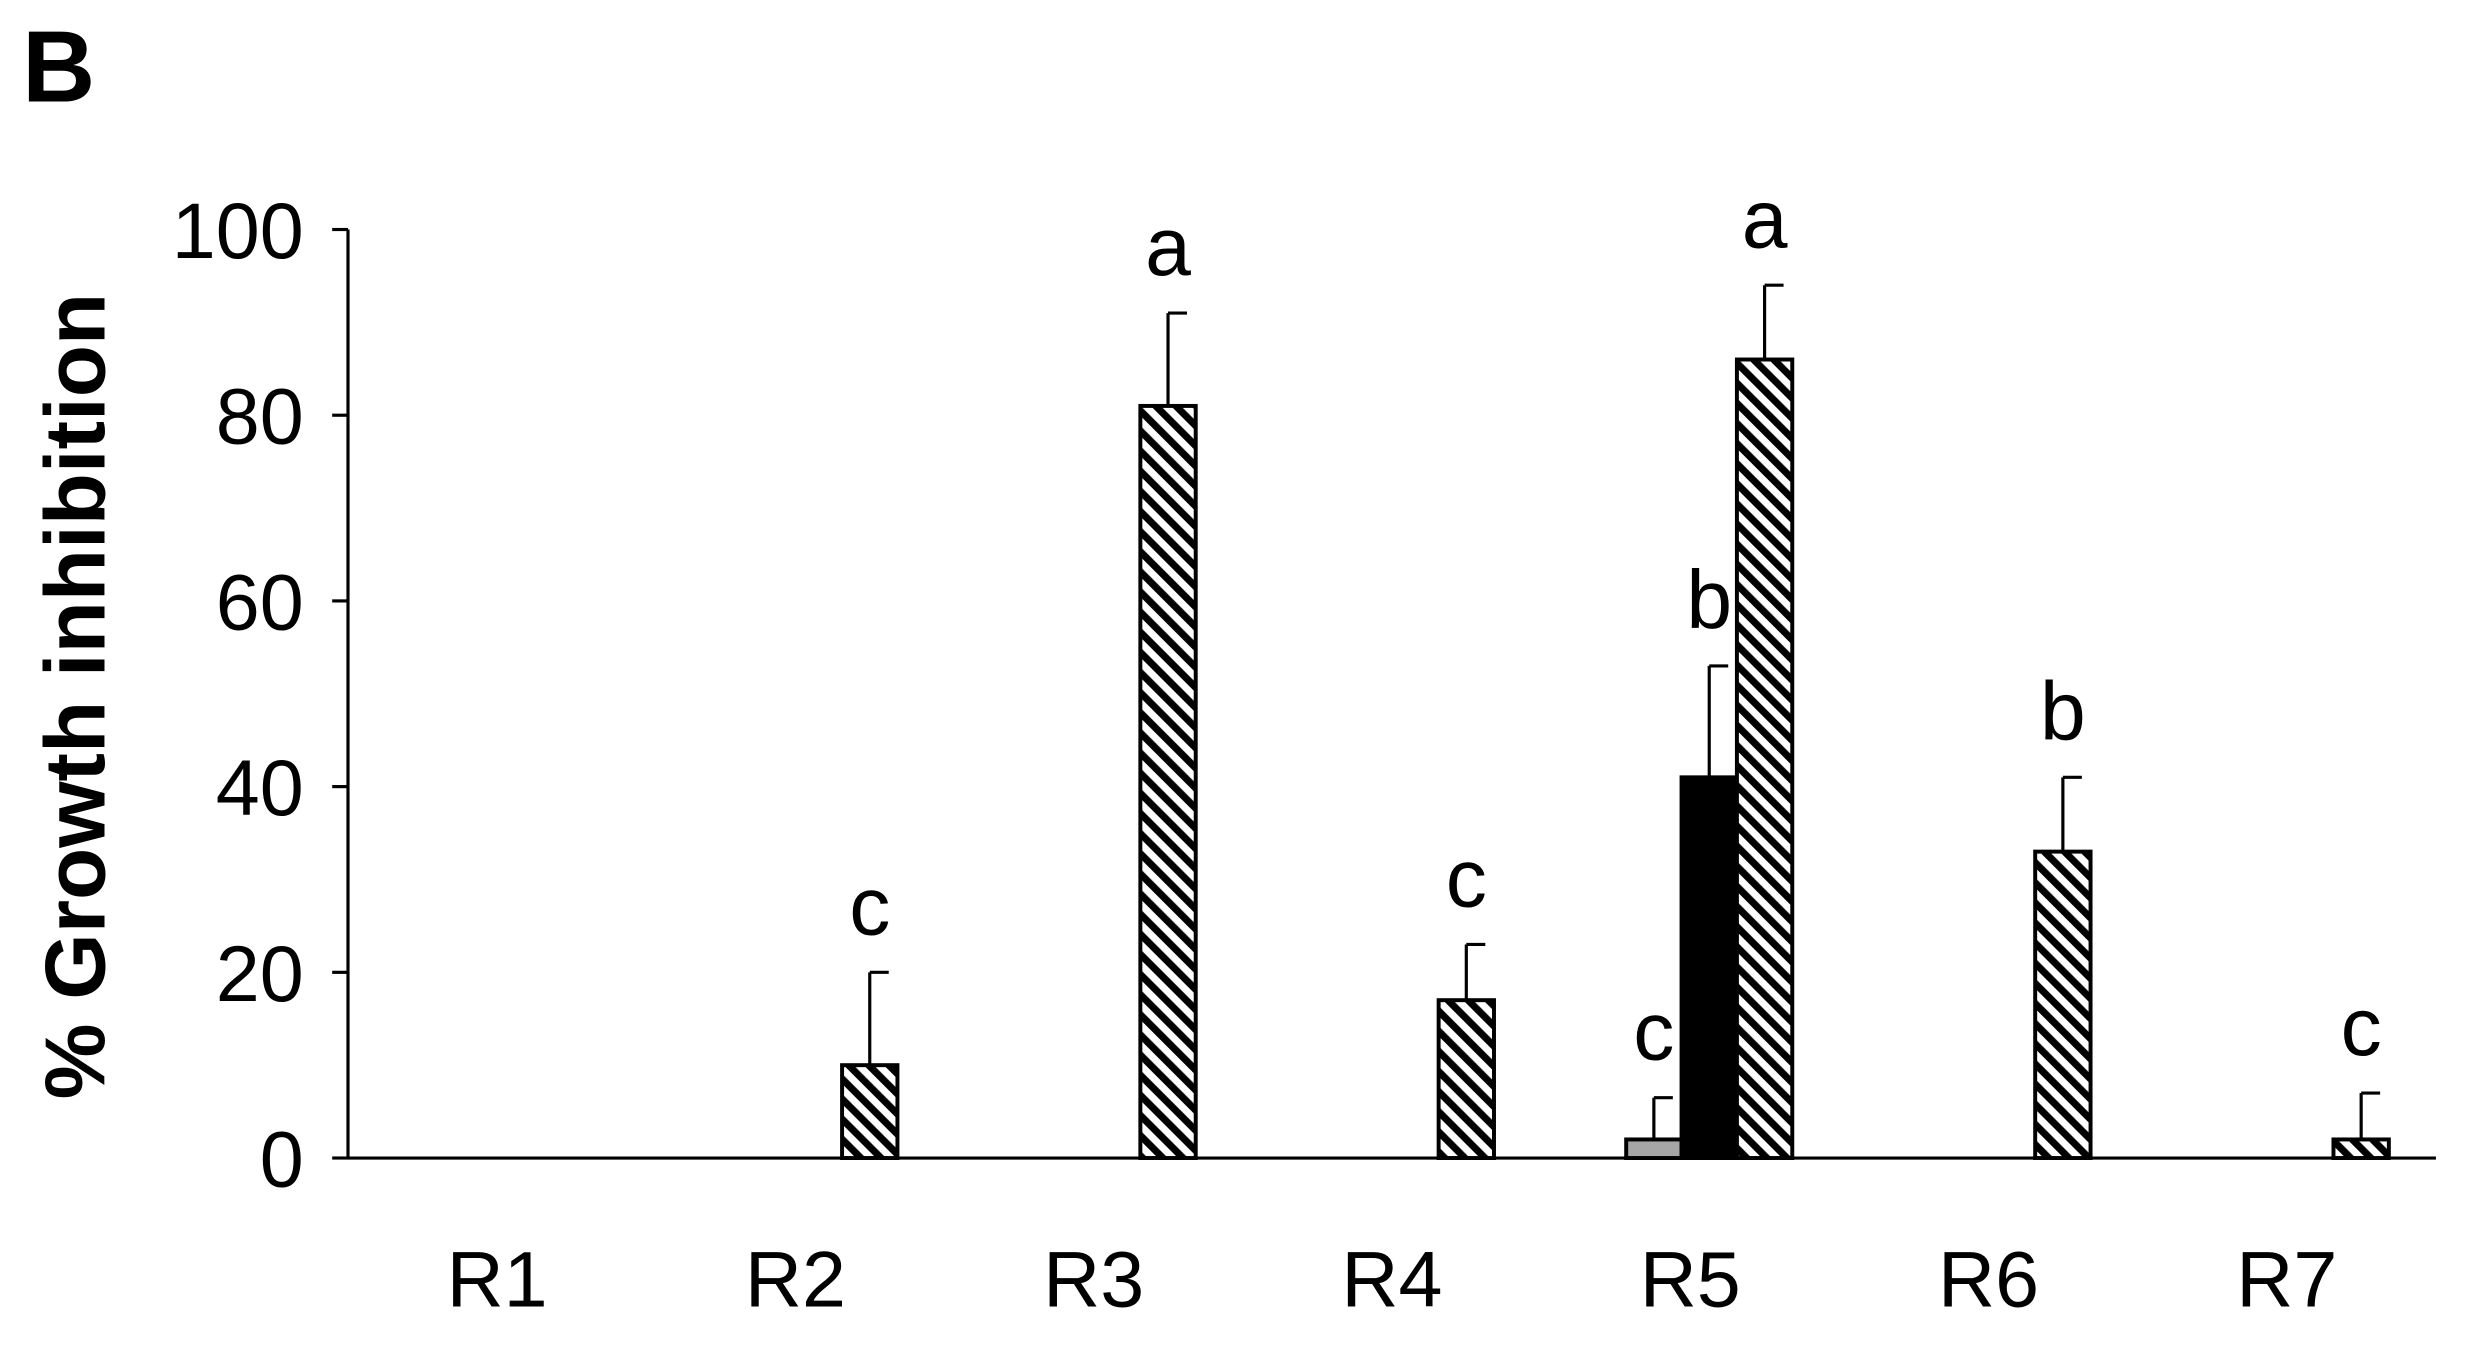 This screenshot has width=2466, height=1348. What do you see at coordinates (260, 787) in the screenshot?
I see `y-tick-label: 40` at bounding box center [260, 787].